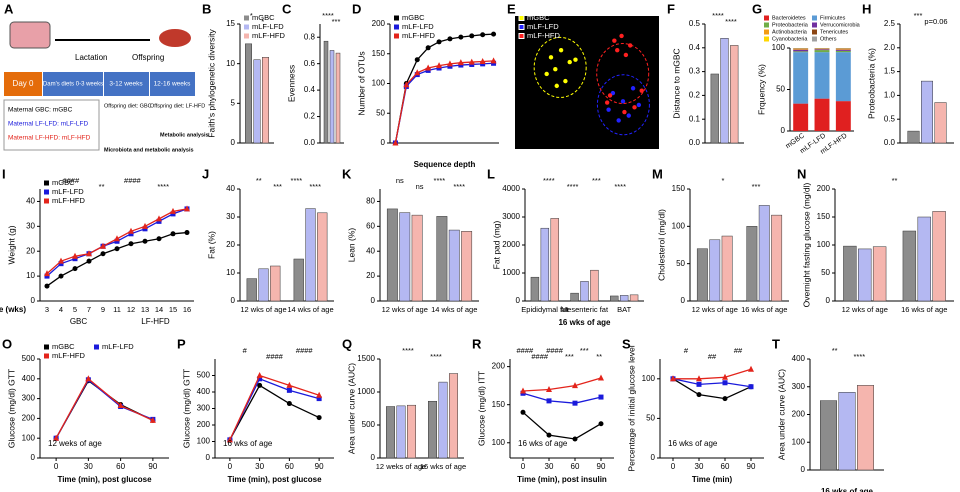 This screenshot has width=960, height=492. Describe the element at coordinates (89, 309) in the screenshot. I see `x-tick-label: 7` at that location.